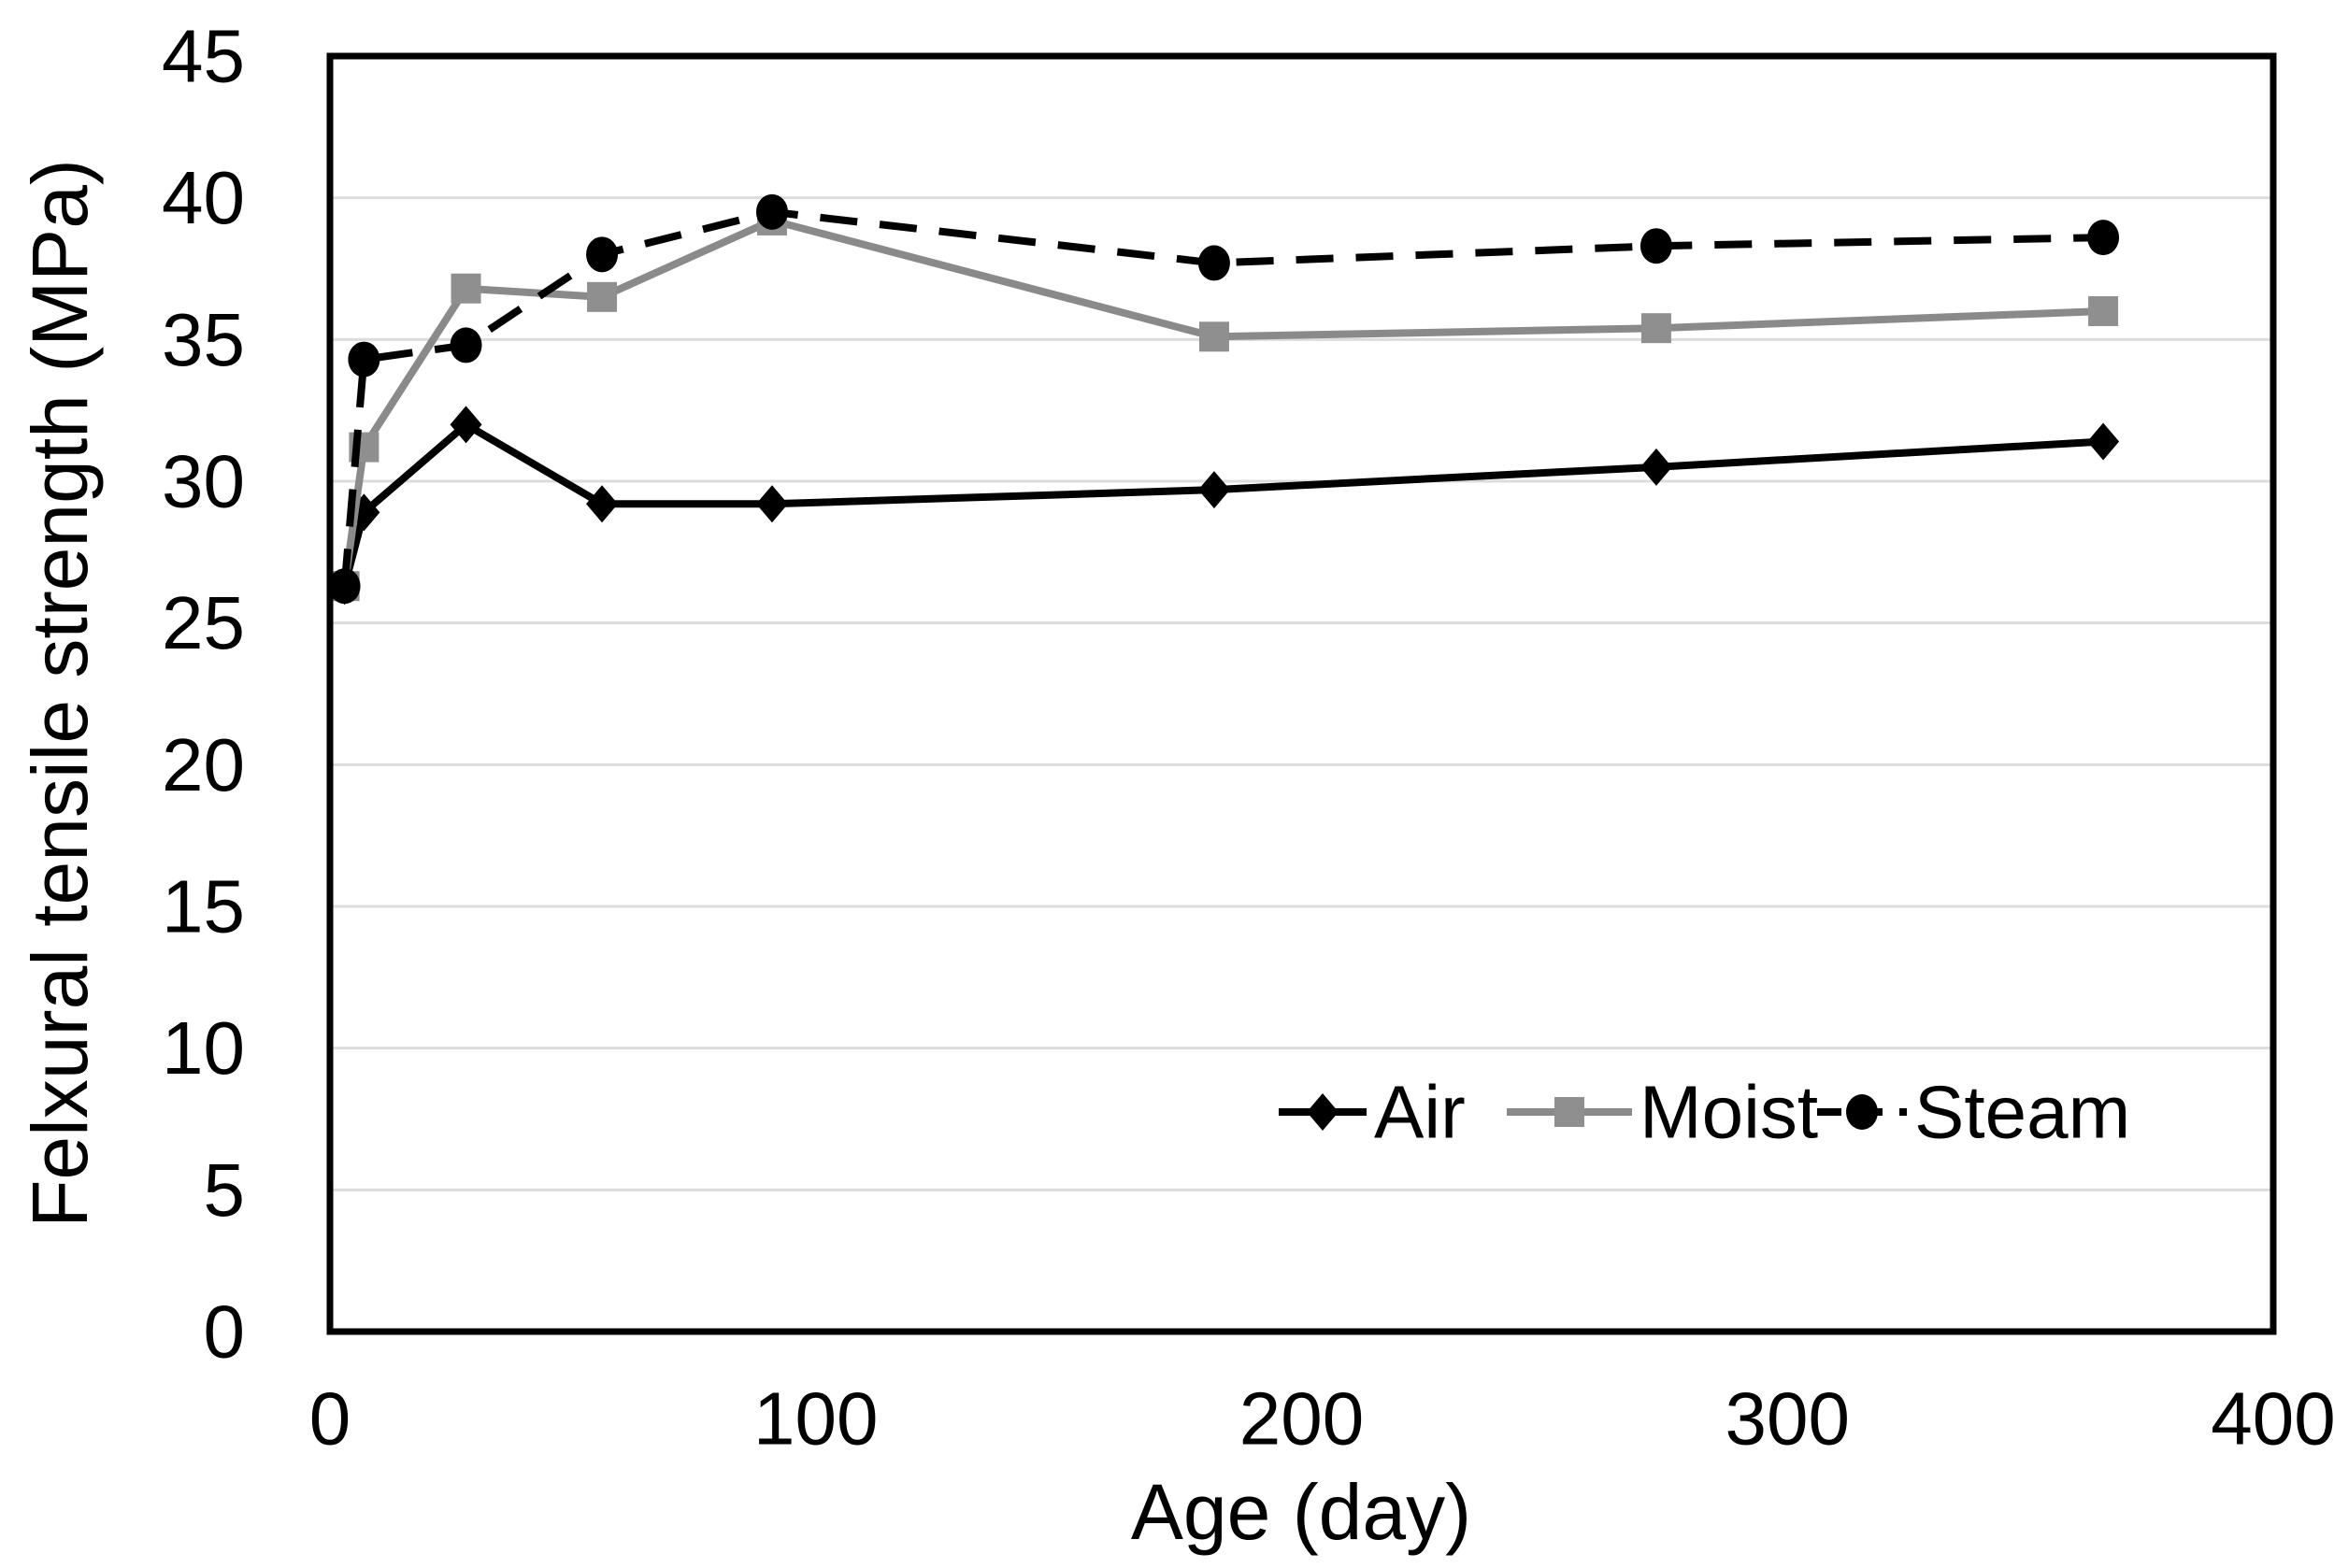  I want to click on legend: Air Moist Steam, so click(1704, 1113).